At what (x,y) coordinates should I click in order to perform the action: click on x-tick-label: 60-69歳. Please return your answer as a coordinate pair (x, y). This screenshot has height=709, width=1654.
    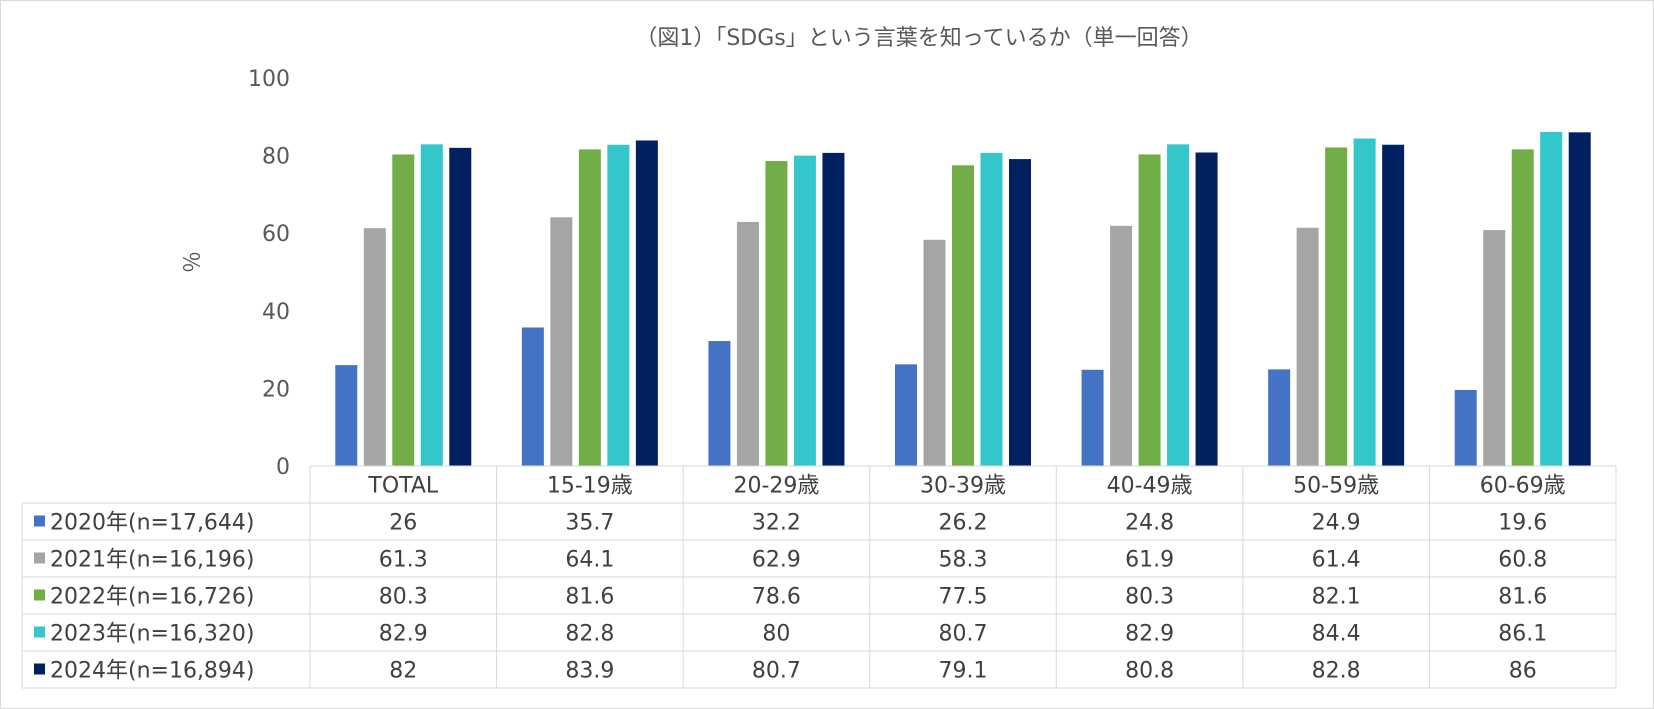
    Looking at the image, I should click on (1523, 486).